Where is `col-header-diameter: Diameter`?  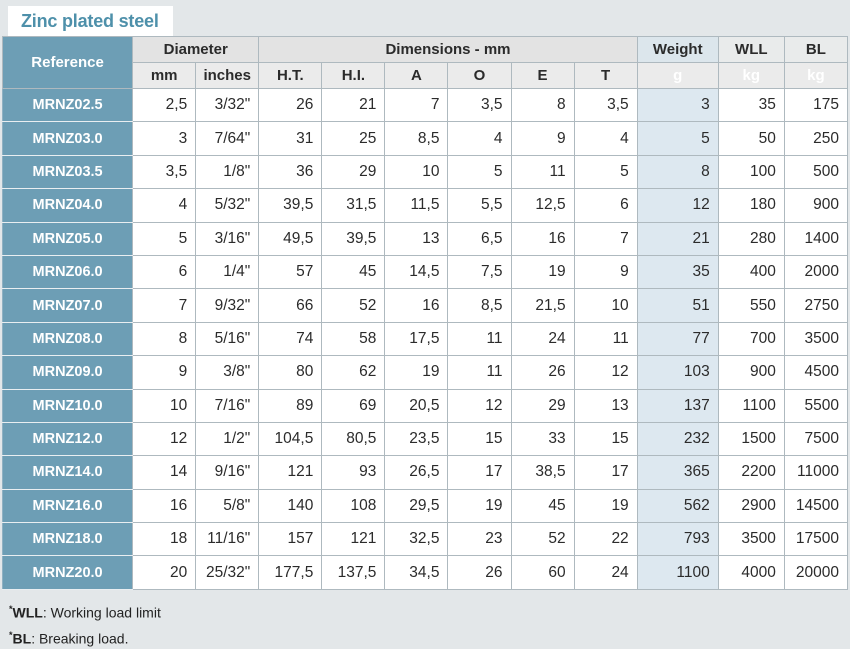
col-header-diameter: Diameter is located at coordinates (196, 49).